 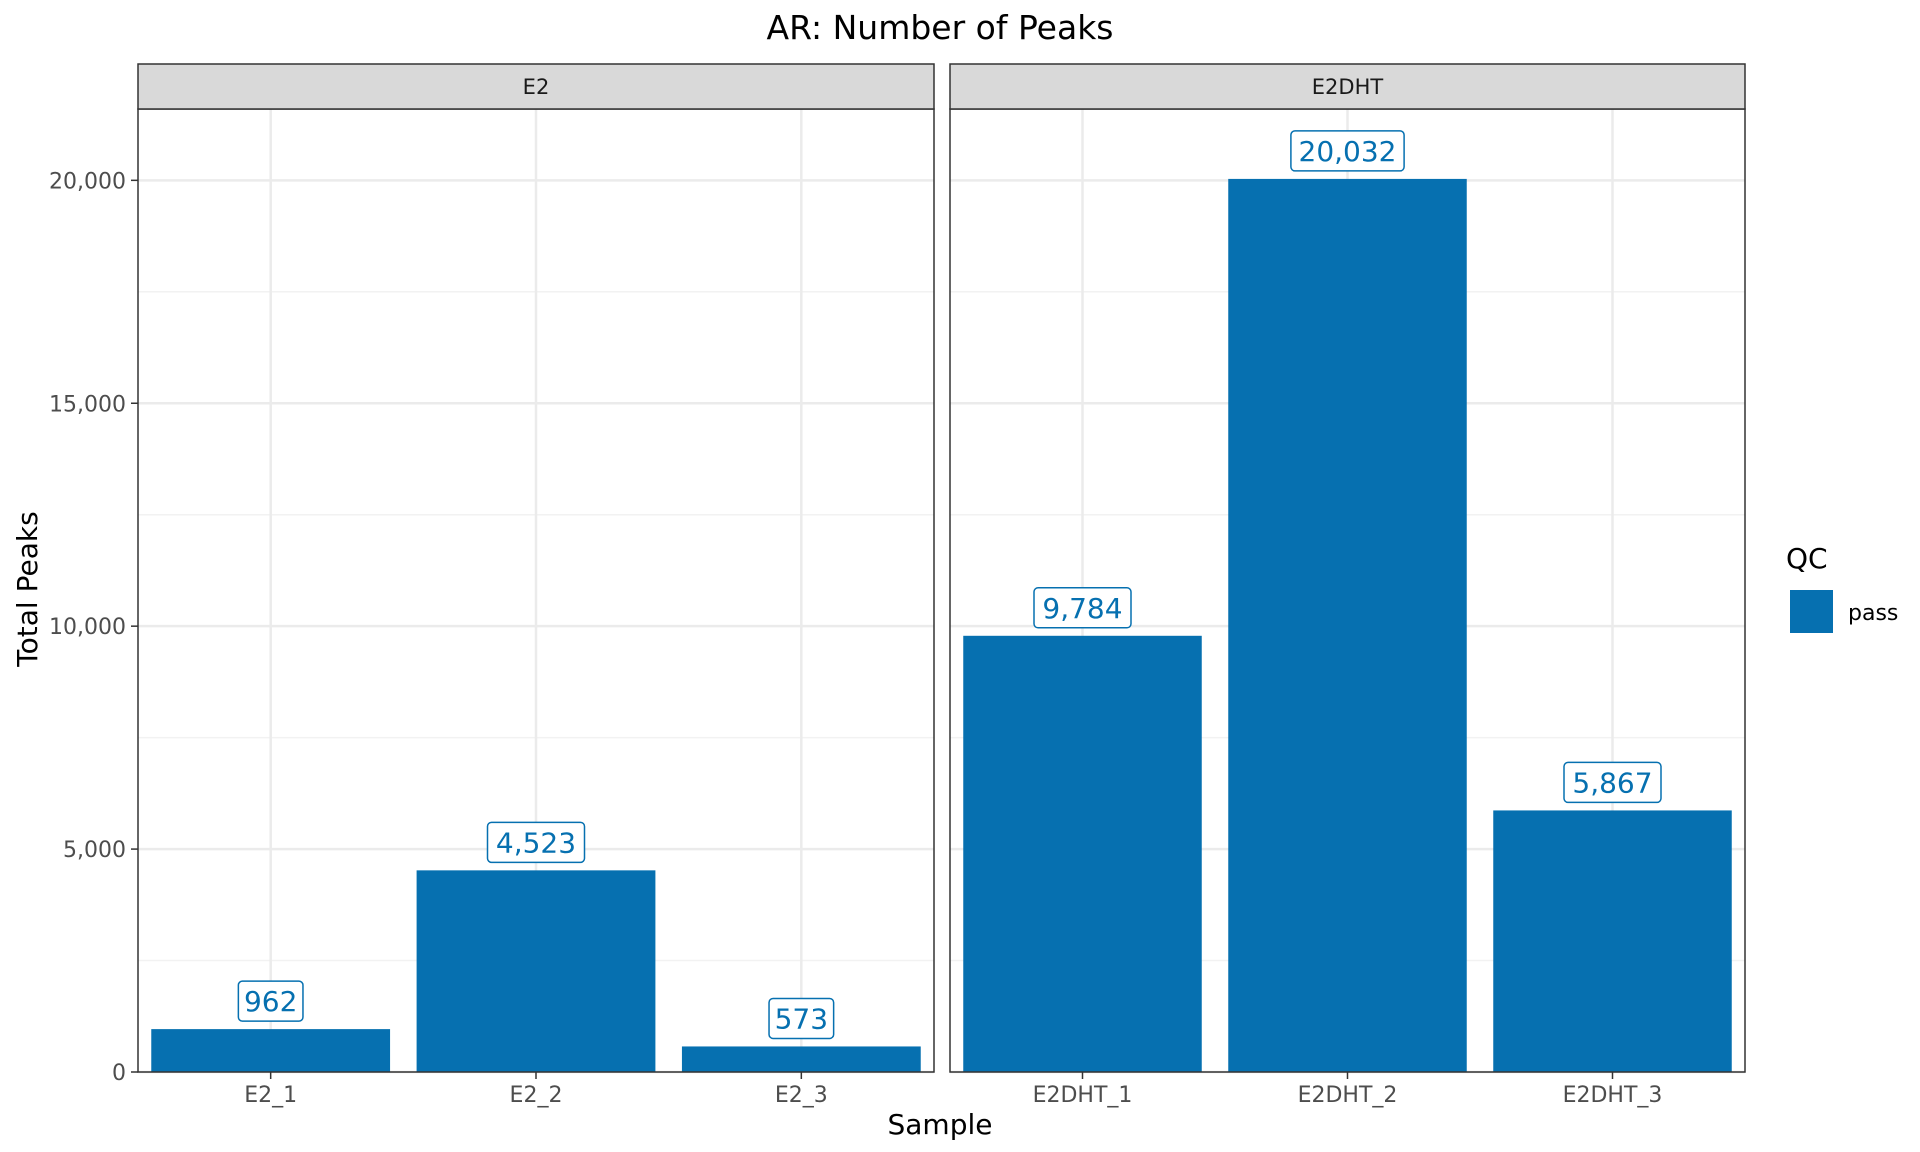 I want to click on x-tick-label: E2_3, so click(x=801, y=1095).